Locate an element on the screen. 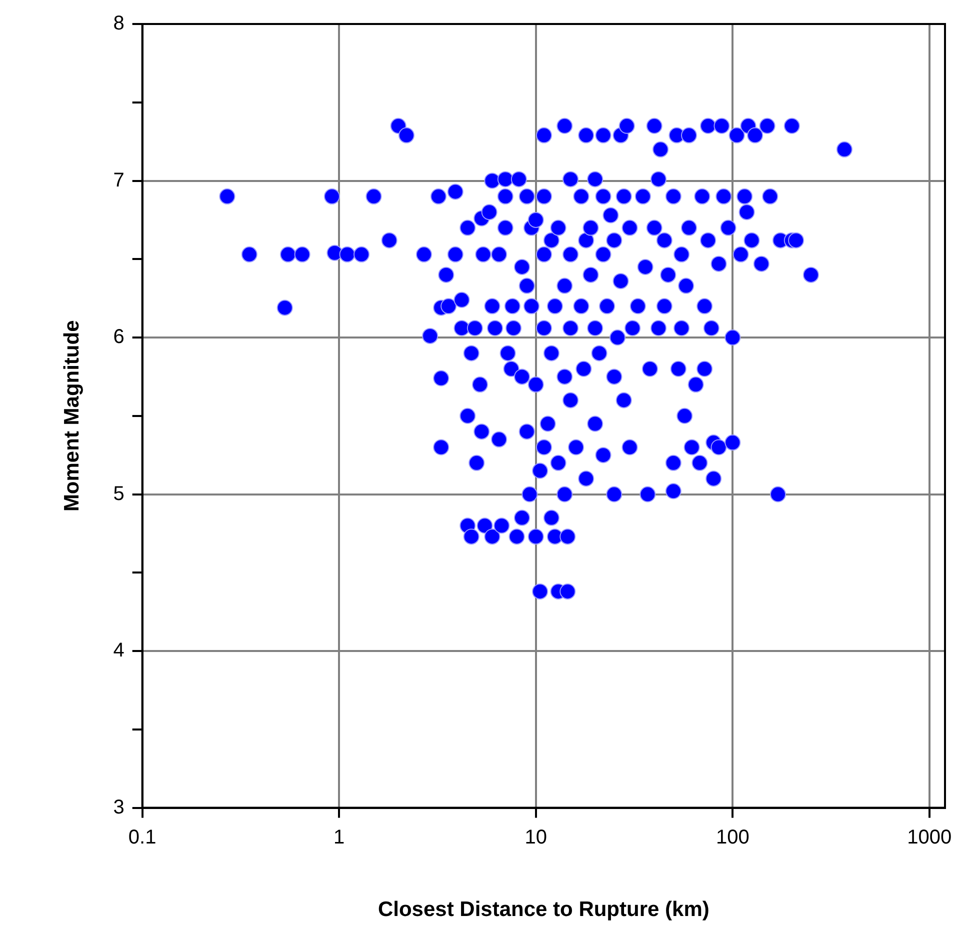 The height and width of the screenshot is (951, 963). x-axis-title: Closest Distance to Rupture (km) is located at coordinates (544, 910).